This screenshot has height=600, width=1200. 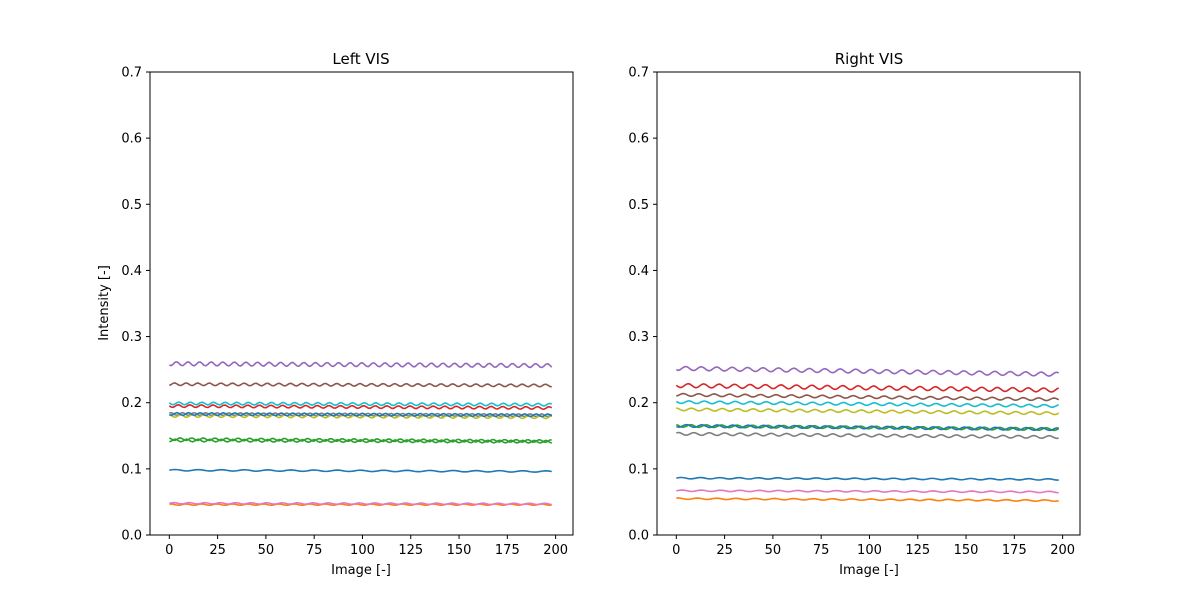 What do you see at coordinates (410, 550) in the screenshot?
I see `left-vis-x-tick-label: 125` at bounding box center [410, 550].